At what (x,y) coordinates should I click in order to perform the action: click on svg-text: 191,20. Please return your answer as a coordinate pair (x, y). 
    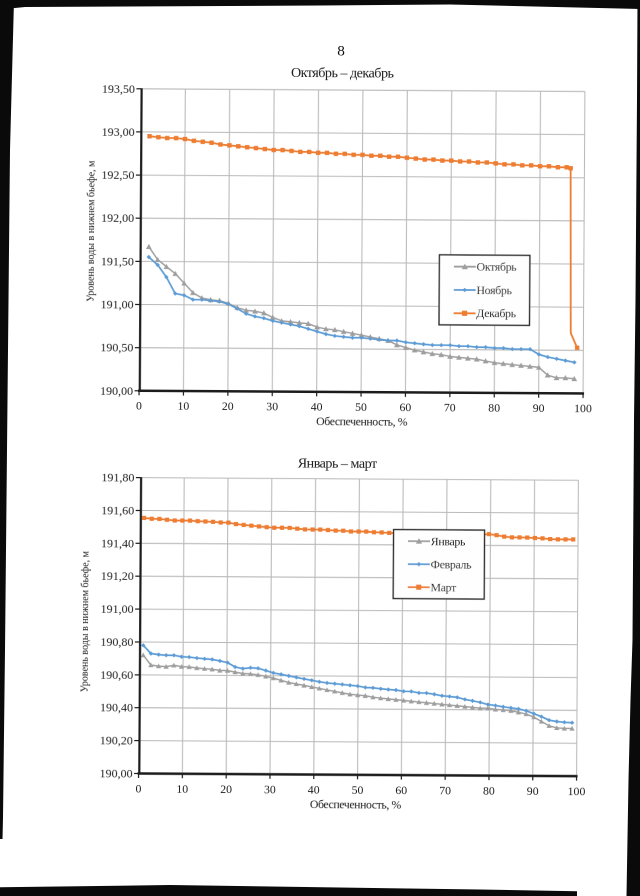
    Looking at the image, I should click on (117, 576).